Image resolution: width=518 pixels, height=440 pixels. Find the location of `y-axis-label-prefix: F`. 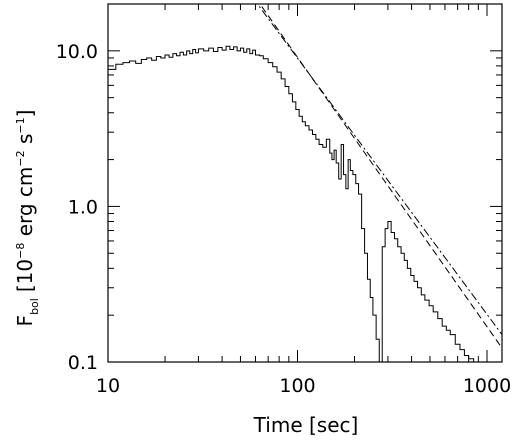

y-axis-label-prefix: F is located at coordinates (25, 321).